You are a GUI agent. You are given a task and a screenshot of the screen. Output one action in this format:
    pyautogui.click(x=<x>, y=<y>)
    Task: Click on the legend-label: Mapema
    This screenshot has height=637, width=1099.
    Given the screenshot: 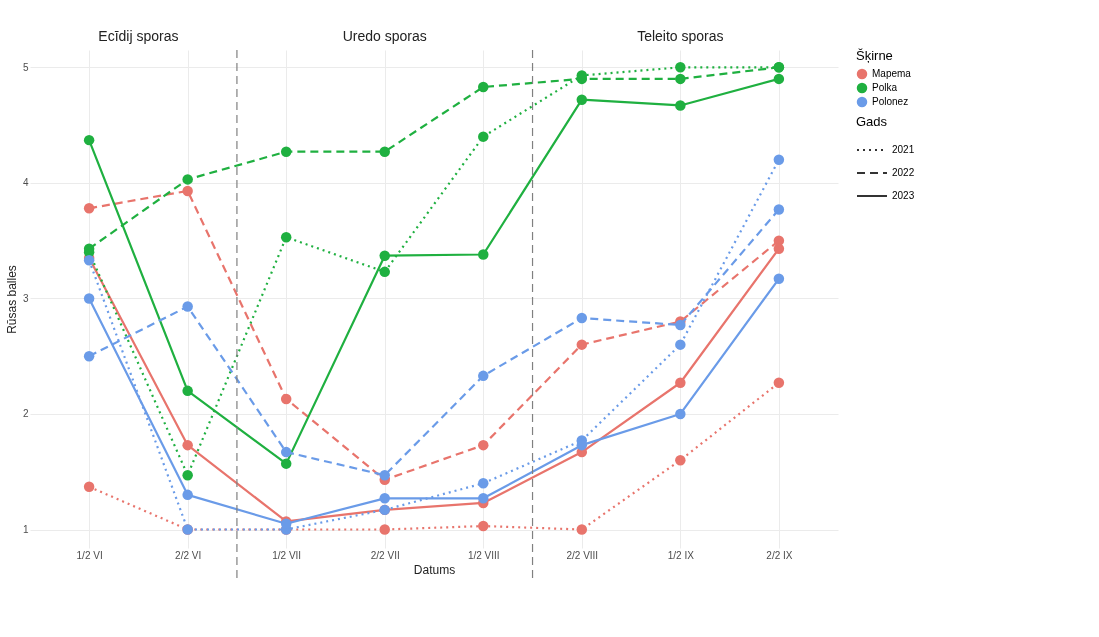 What is the action you would take?
    pyautogui.click(x=892, y=73)
    